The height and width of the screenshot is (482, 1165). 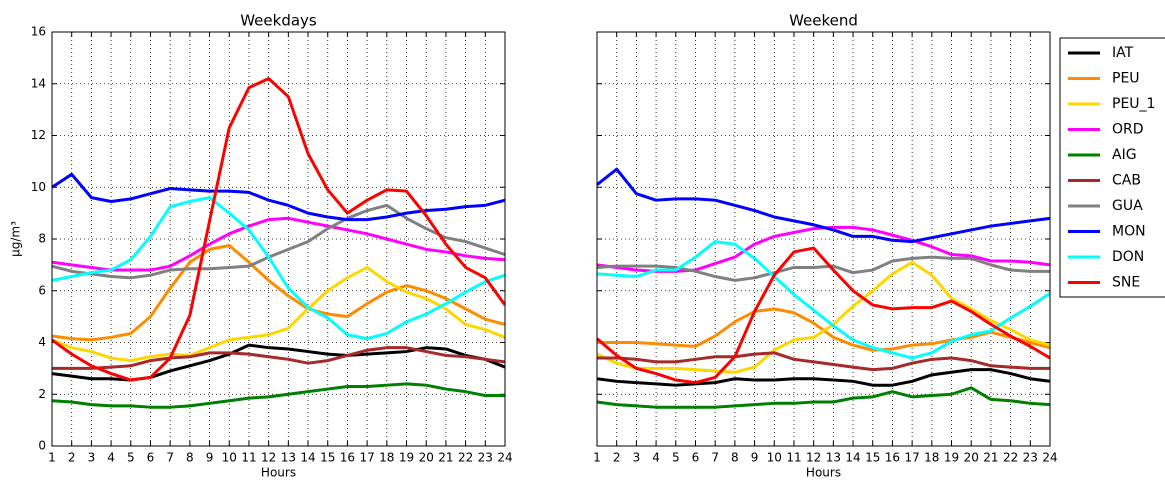 I want to click on y-tick-label: 6, so click(x=42, y=290).